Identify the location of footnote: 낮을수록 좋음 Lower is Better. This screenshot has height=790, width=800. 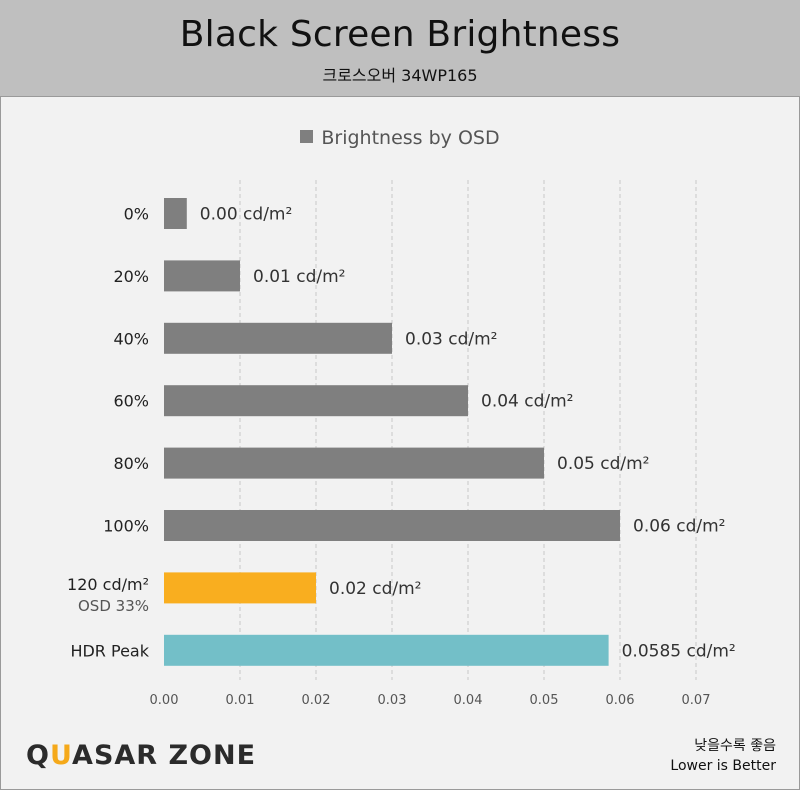
(723, 756).